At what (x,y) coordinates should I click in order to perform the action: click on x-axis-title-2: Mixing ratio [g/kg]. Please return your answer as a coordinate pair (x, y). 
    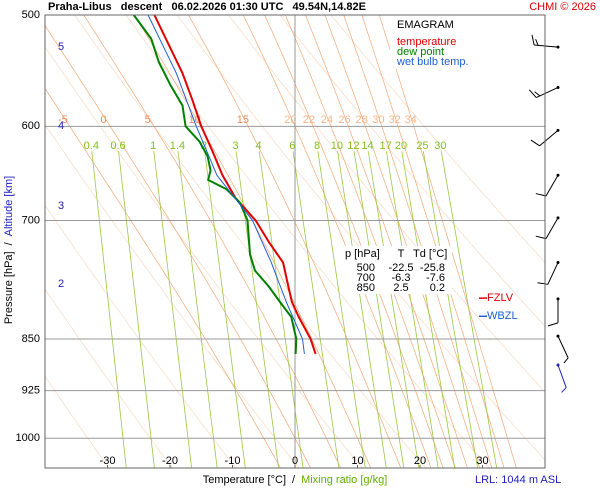
    Looking at the image, I should click on (344, 480).